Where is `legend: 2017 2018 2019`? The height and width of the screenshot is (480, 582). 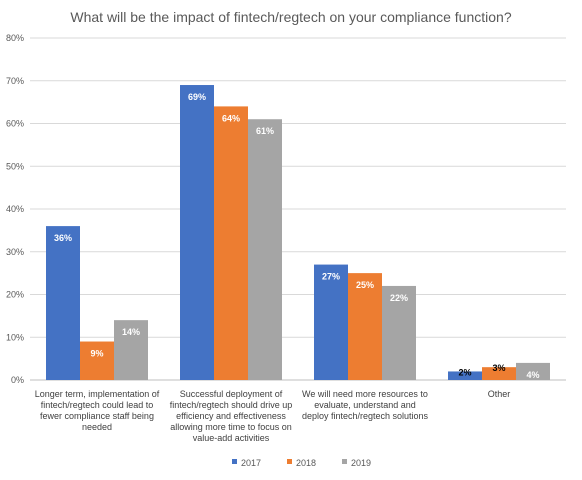 legend: 2017 2018 2019 is located at coordinates (301, 463).